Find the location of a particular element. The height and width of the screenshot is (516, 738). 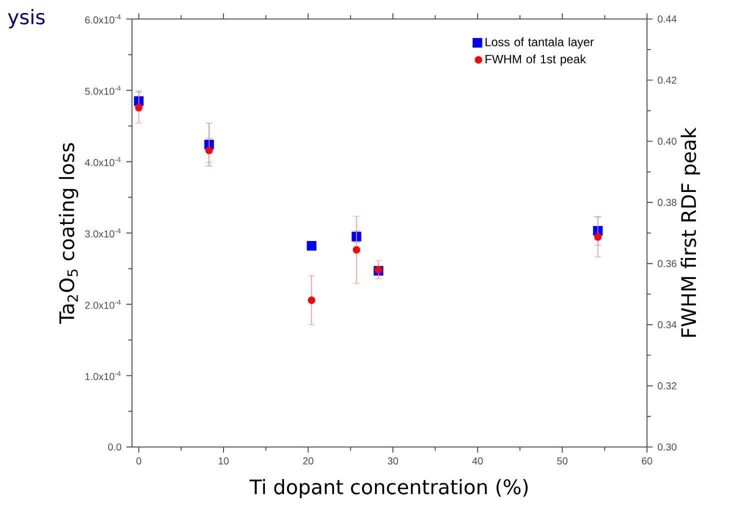

y-tick-label: 2.0x10$^{-4}$ is located at coordinates (103, 304).